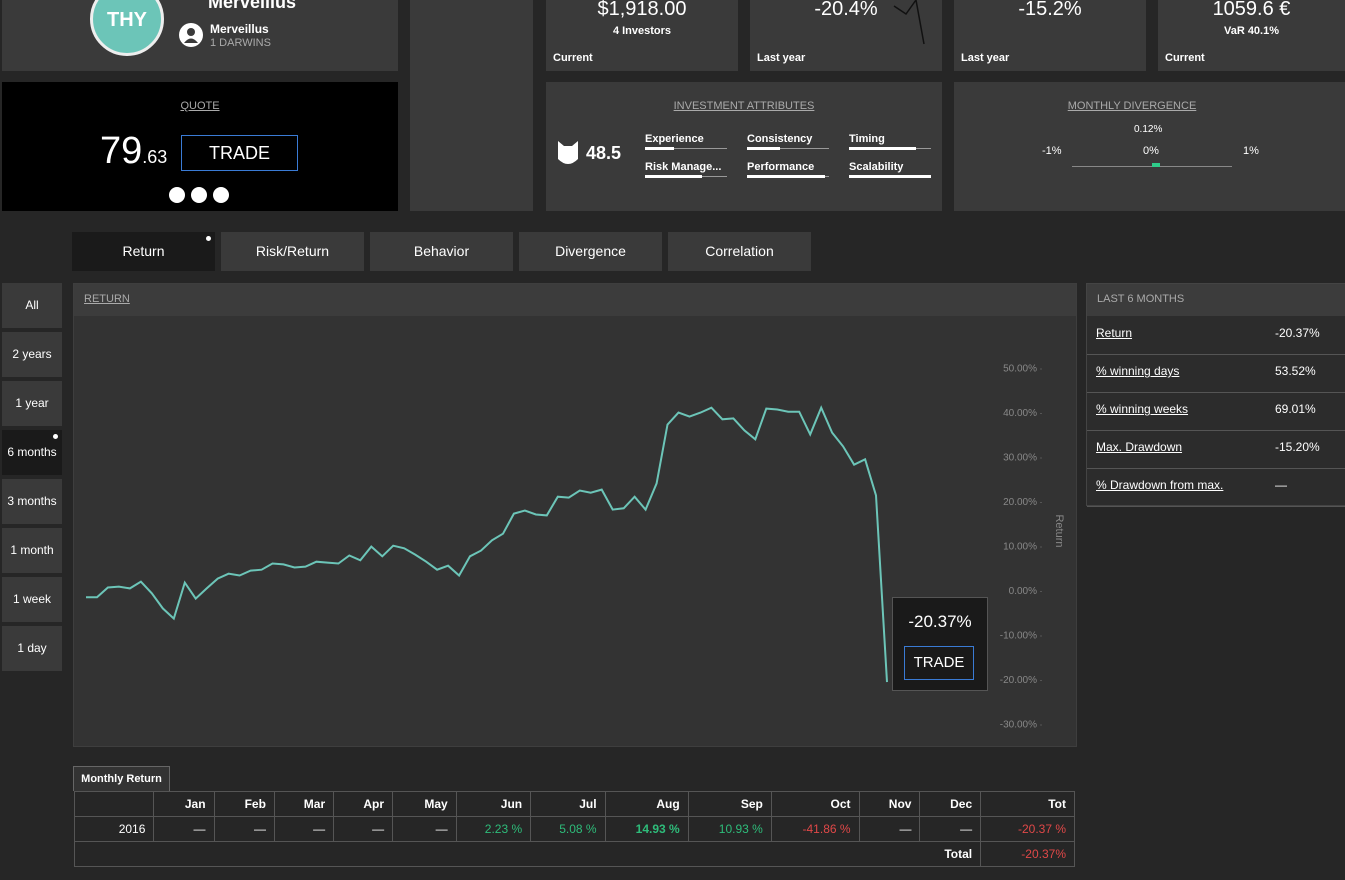 The image size is (1345, 880). What do you see at coordinates (32, 648) in the screenshot?
I see `period-button: 1 day` at bounding box center [32, 648].